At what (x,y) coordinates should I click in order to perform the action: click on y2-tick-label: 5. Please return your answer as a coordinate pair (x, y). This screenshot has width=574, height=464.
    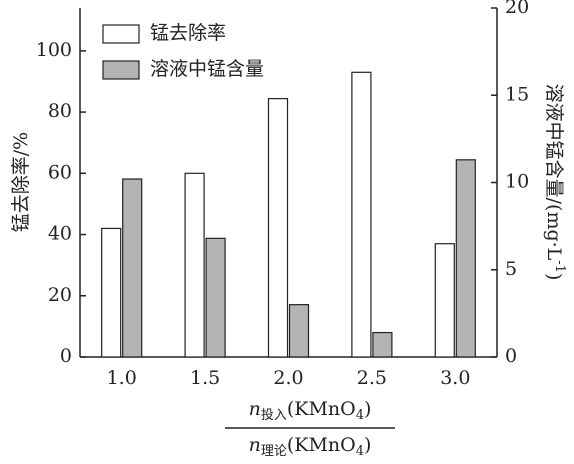
    Looking at the image, I should click on (511, 269).